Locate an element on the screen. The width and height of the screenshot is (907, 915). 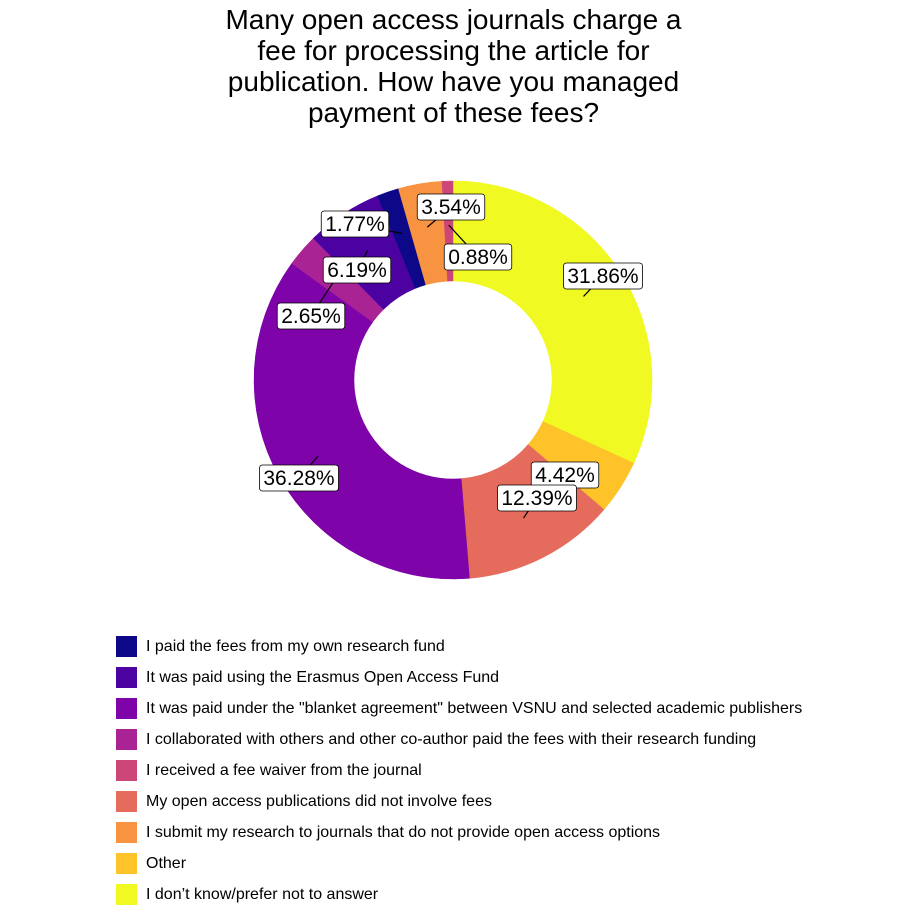
slice-label: 3.54% is located at coordinates (451, 207).